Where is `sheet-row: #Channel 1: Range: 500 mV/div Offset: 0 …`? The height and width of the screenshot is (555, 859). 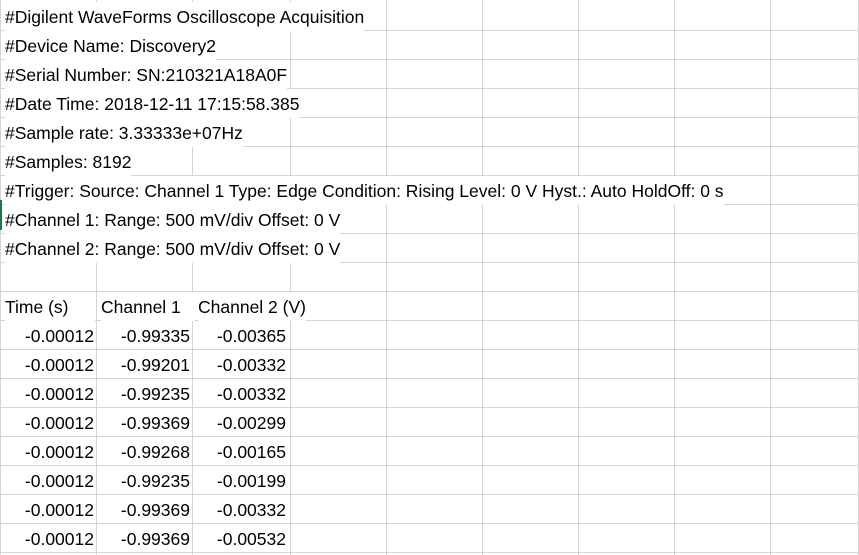
sheet-row: #Channel 1: Range: 500 mV/div Offset: 0 … is located at coordinates (429, 219).